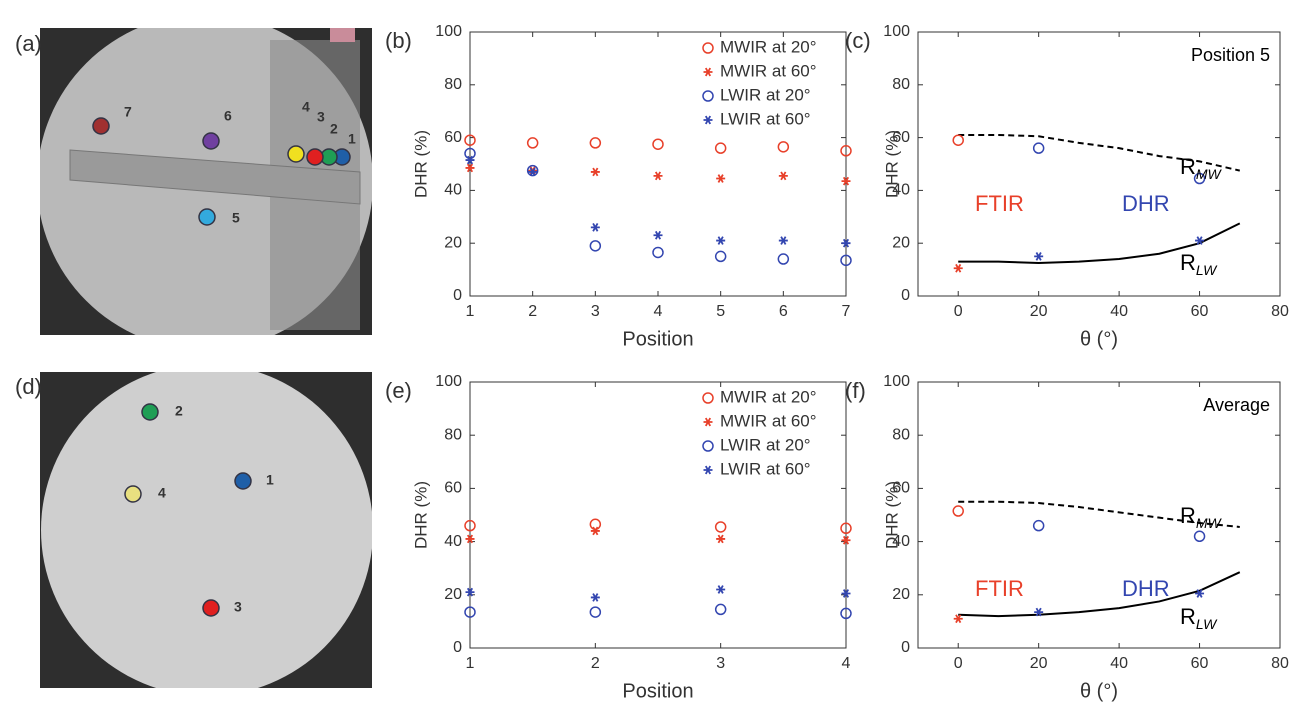  Describe the element at coordinates (1236, 405) in the screenshot. I see `annotation-text: Average` at that location.